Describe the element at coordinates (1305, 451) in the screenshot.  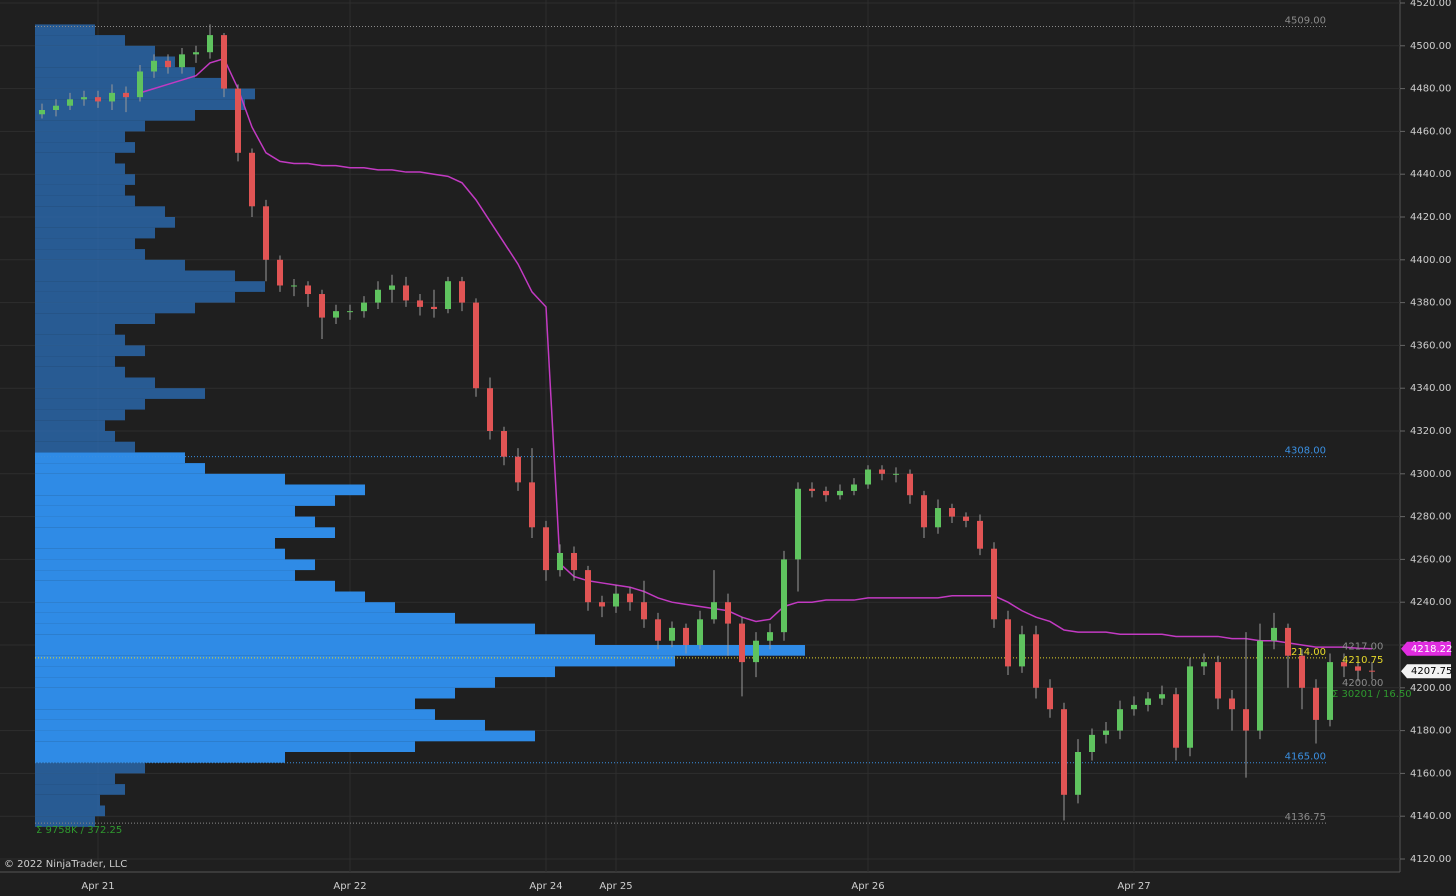
I see `level-label: 4308.00` at that location.